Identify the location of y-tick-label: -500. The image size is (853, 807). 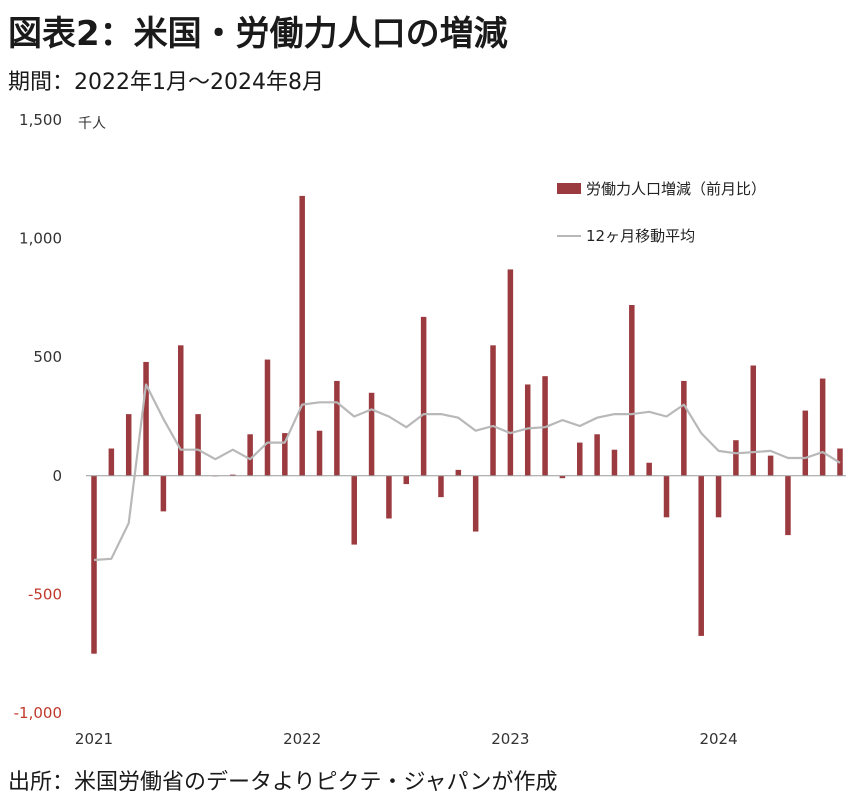
(45, 594).